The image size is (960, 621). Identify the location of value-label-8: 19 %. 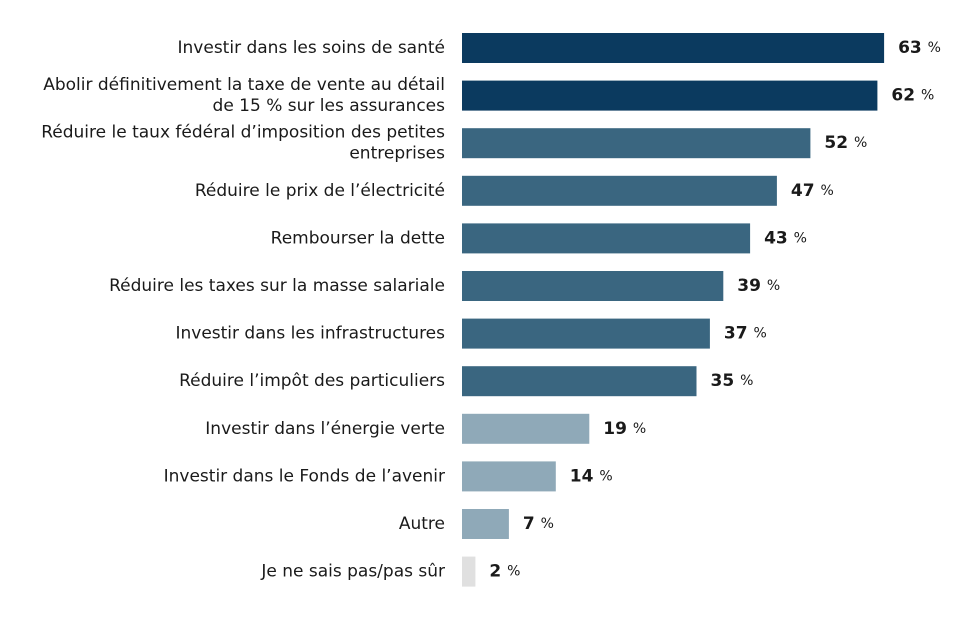
(624, 429).